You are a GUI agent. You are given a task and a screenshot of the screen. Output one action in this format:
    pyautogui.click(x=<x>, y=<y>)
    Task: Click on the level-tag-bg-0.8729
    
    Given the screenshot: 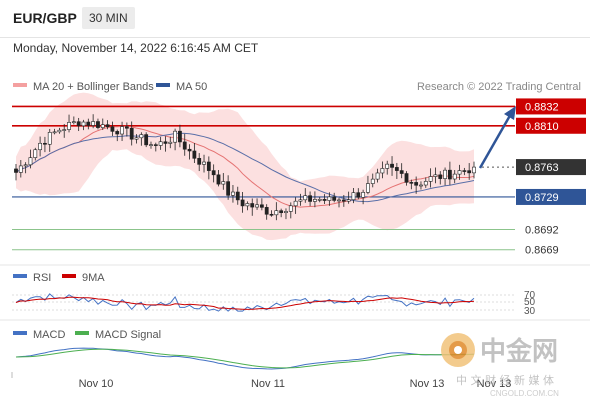 What is the action you would take?
    pyautogui.click(x=551, y=196)
    